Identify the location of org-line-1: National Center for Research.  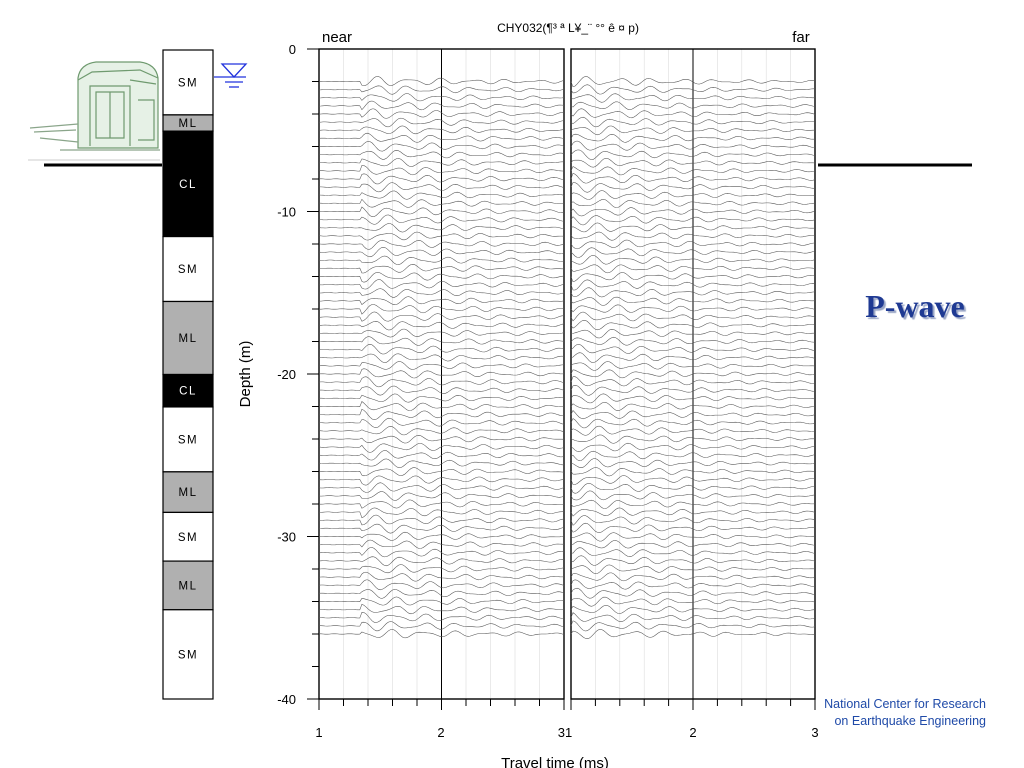
(905, 704).